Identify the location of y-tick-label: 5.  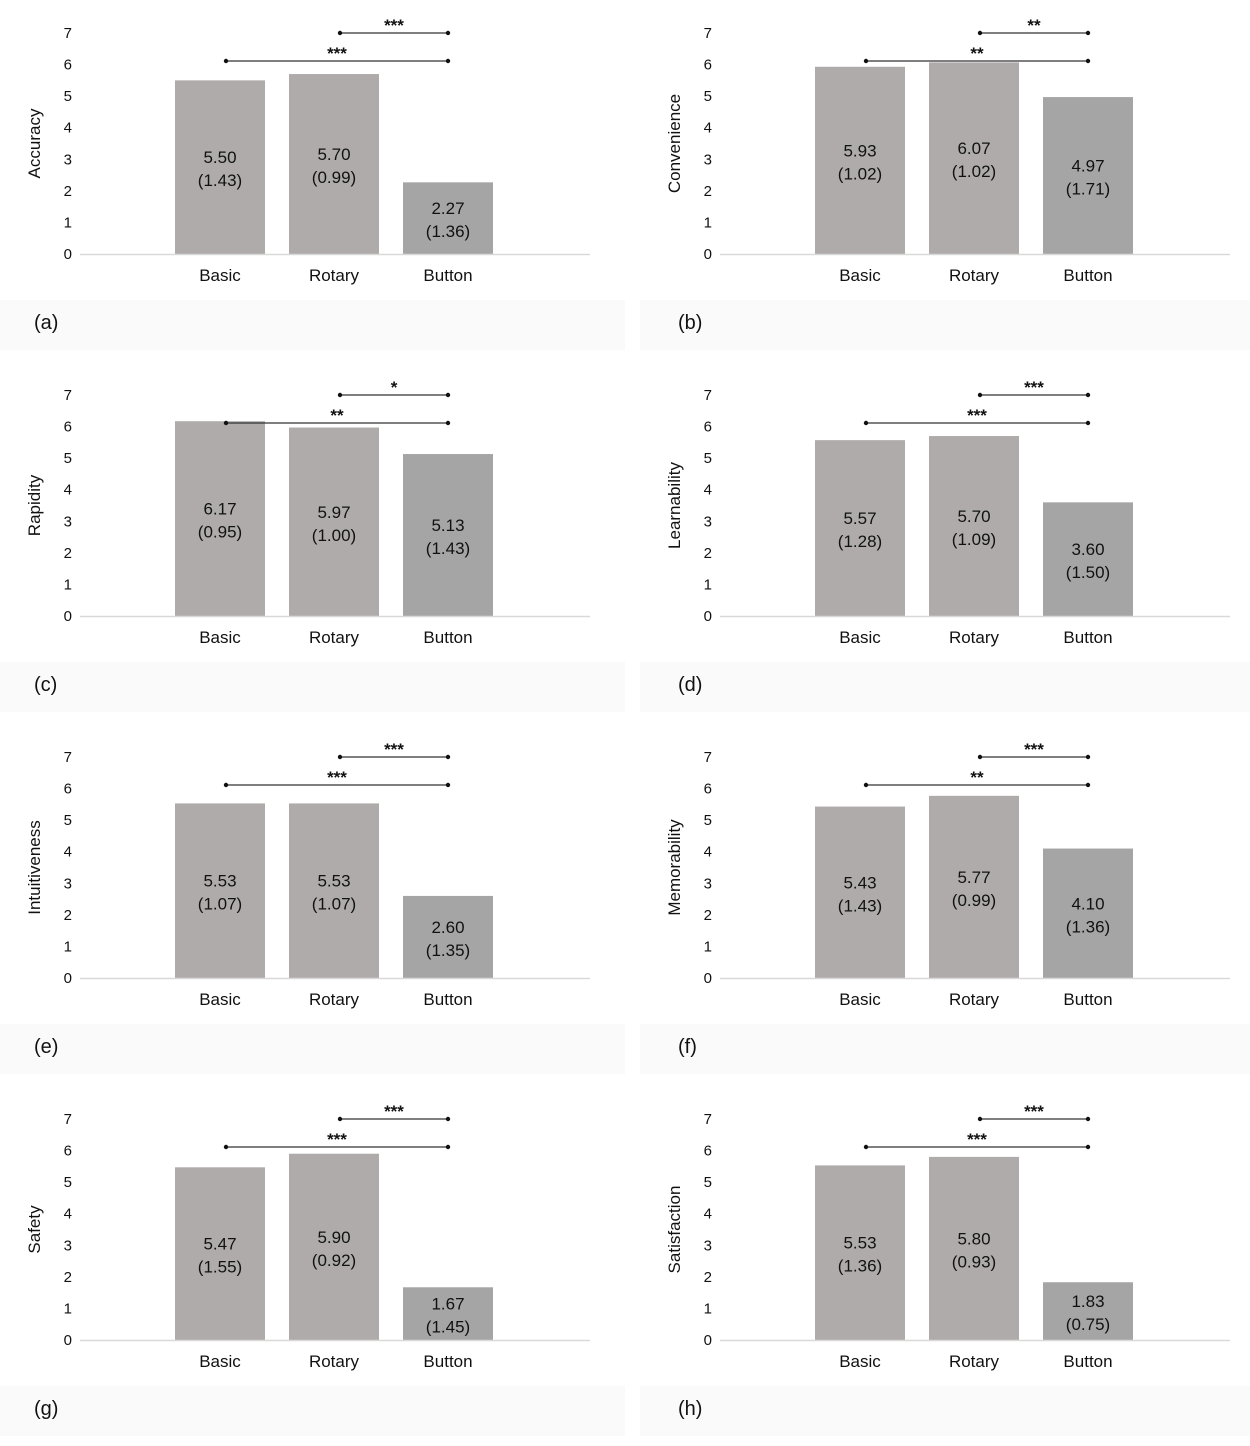
(68, 96).